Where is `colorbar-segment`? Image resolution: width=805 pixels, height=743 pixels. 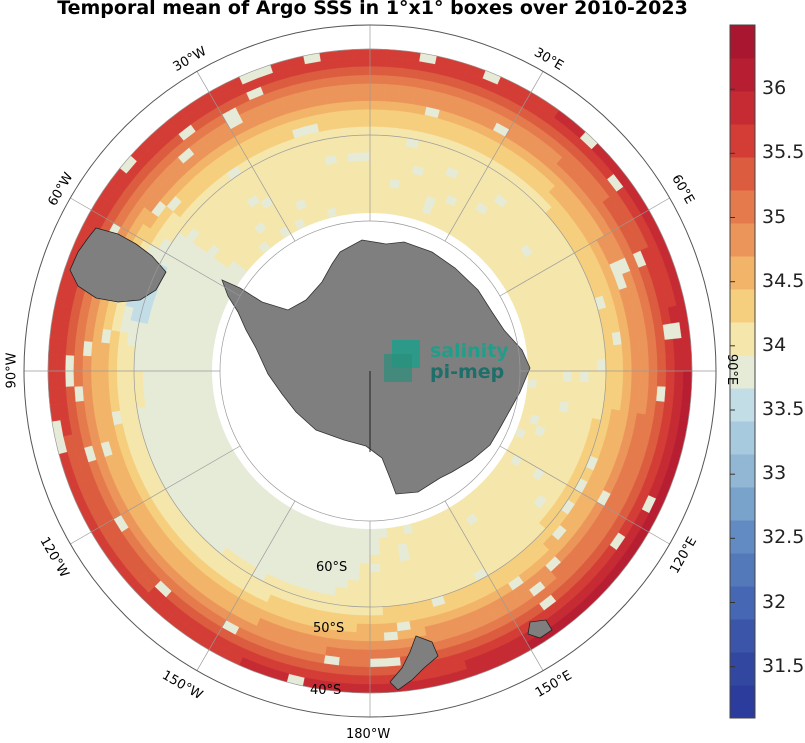 colorbar-segment is located at coordinates (742, 438).